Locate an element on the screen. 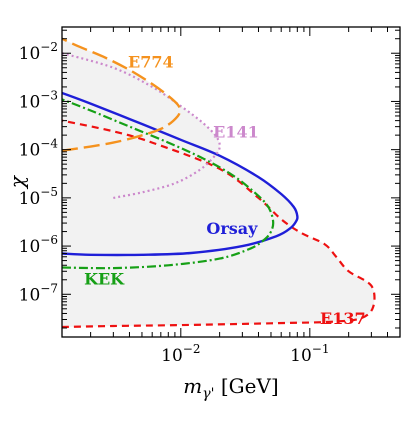  series-label-orsay: Orsay is located at coordinates (232, 228).